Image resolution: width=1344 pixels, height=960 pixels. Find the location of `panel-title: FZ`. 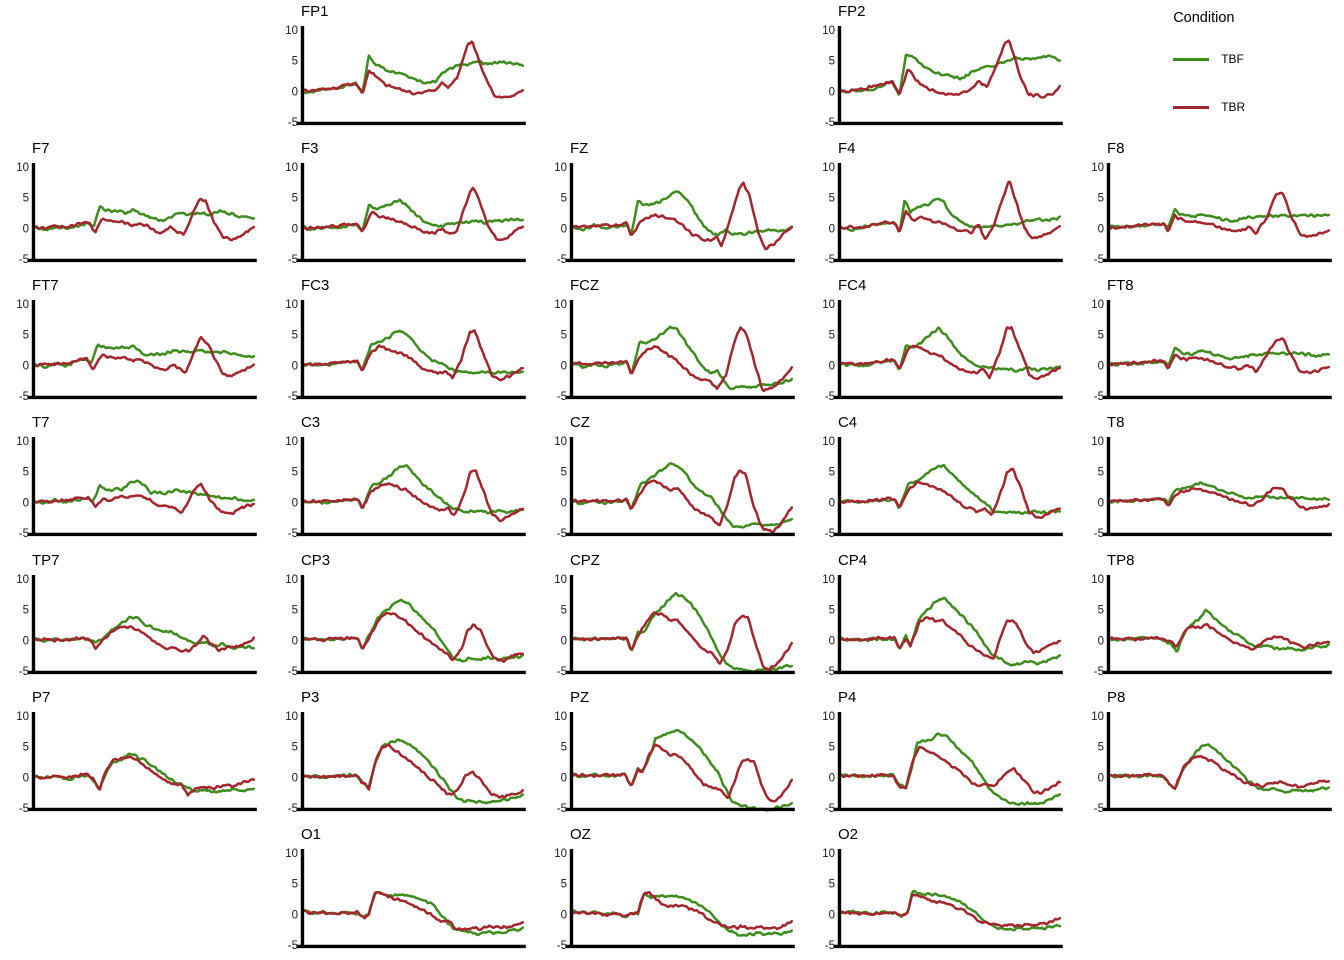

panel-title: FZ is located at coordinates (579, 148).